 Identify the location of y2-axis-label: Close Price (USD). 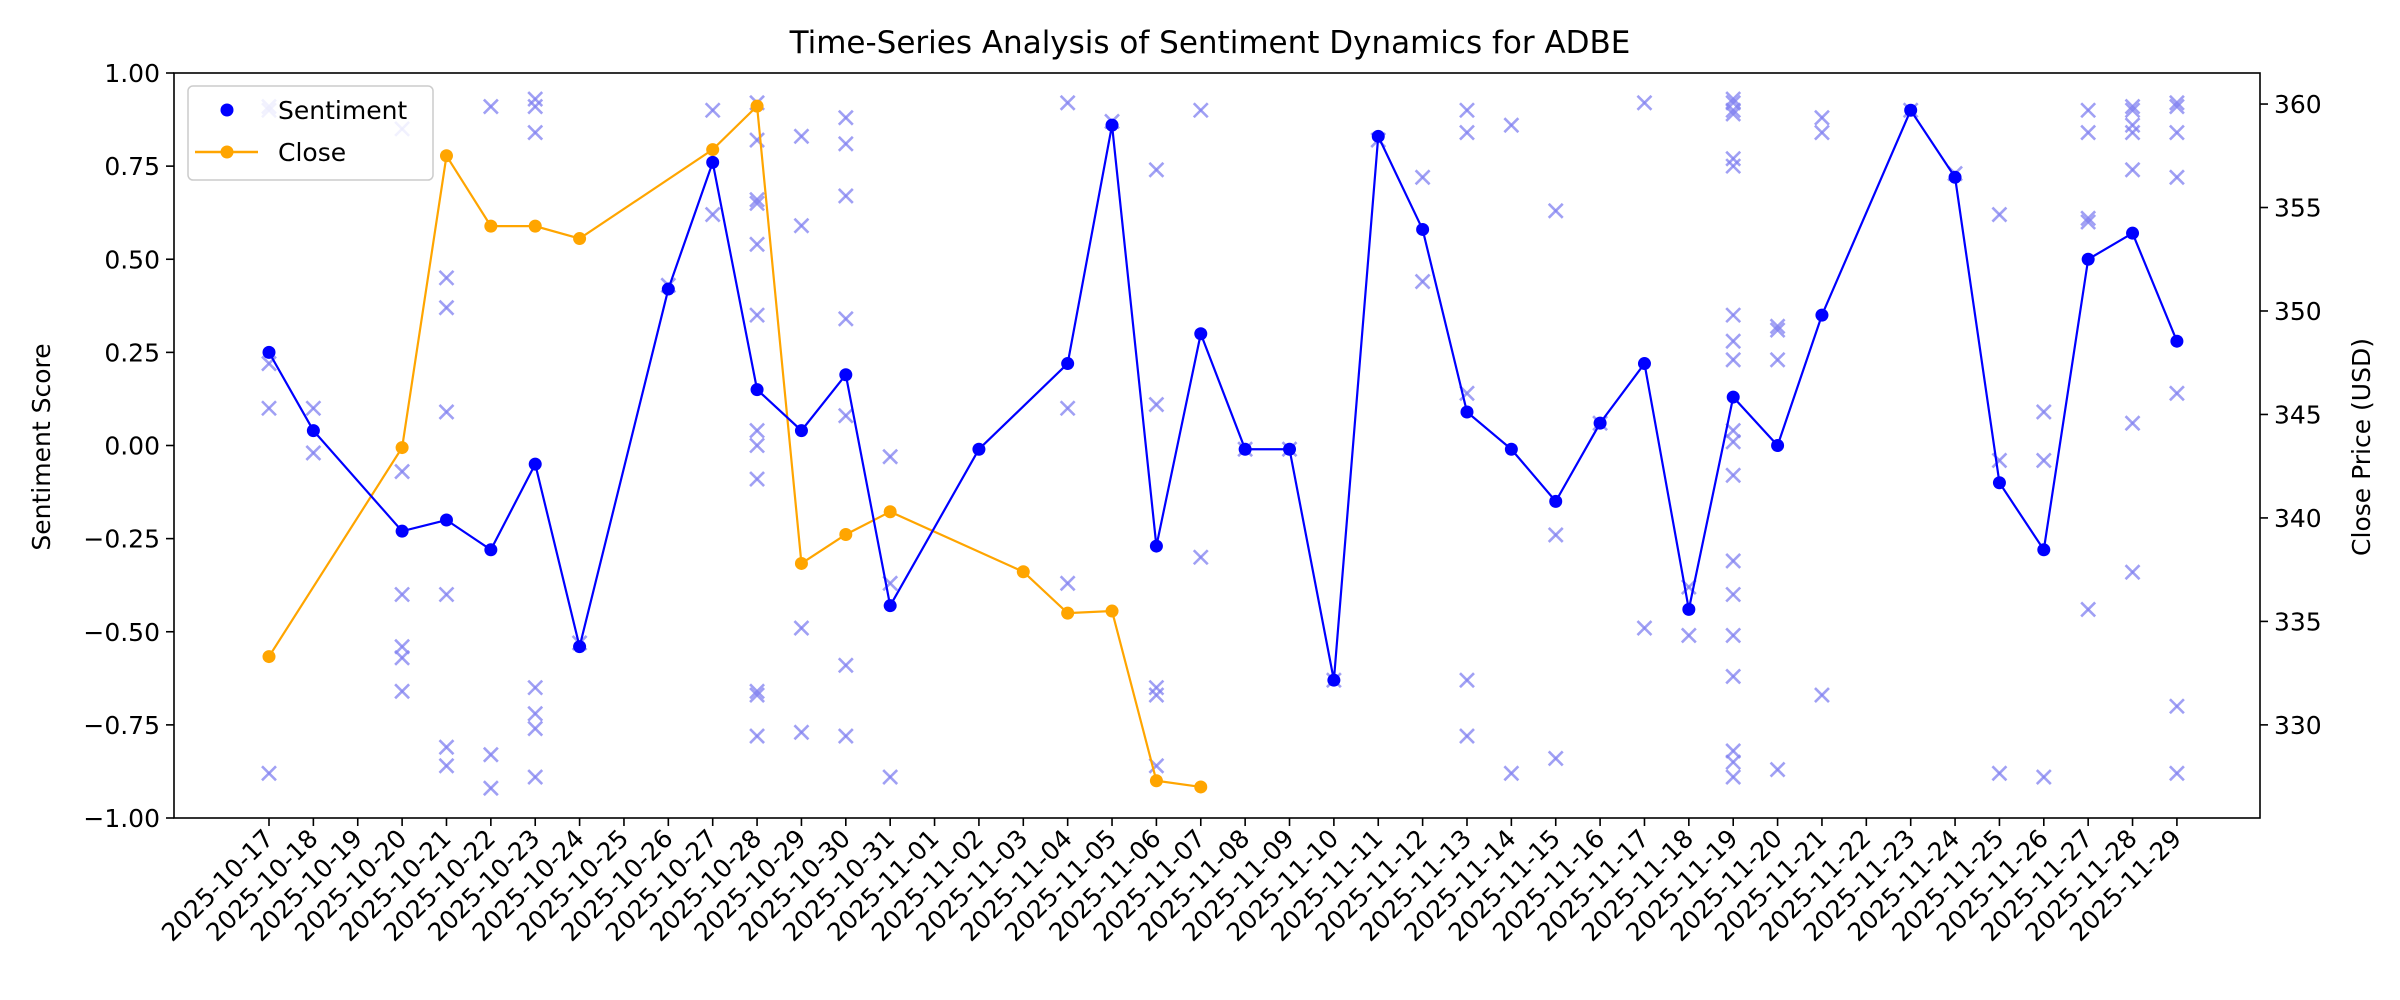
(2361, 447).